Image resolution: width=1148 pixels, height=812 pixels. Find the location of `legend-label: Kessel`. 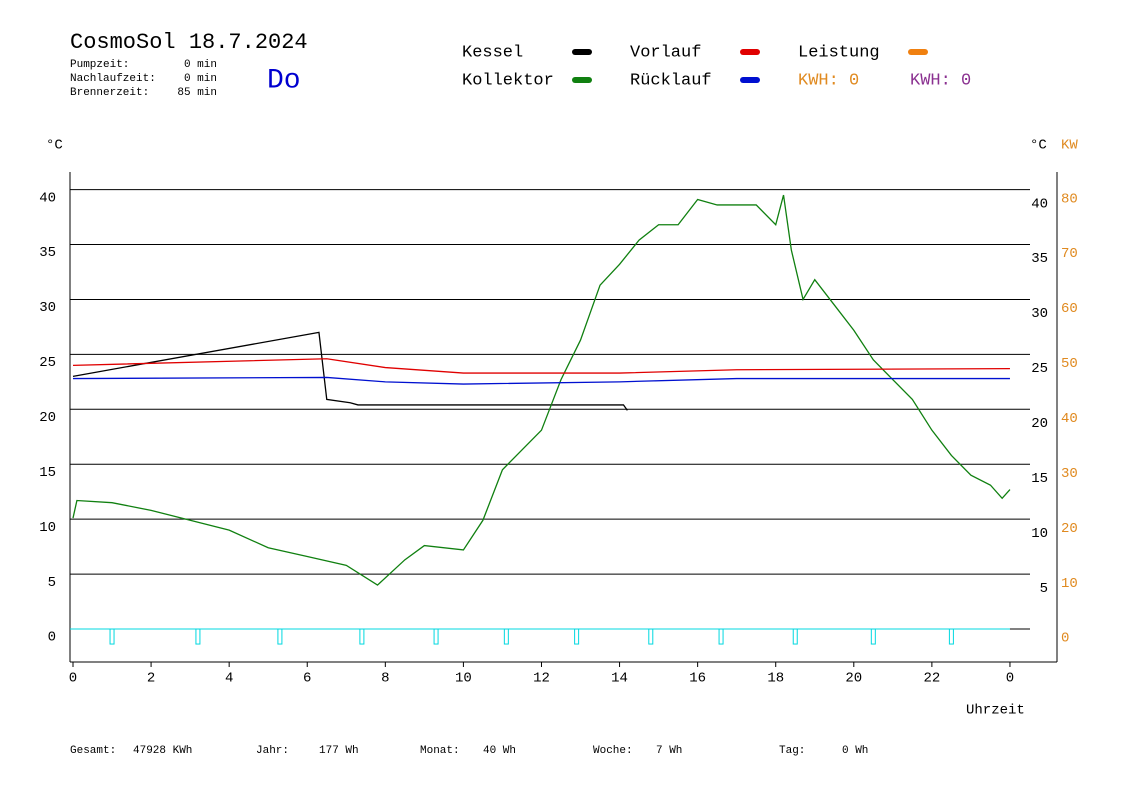

legend-label: Kessel is located at coordinates (492, 52).